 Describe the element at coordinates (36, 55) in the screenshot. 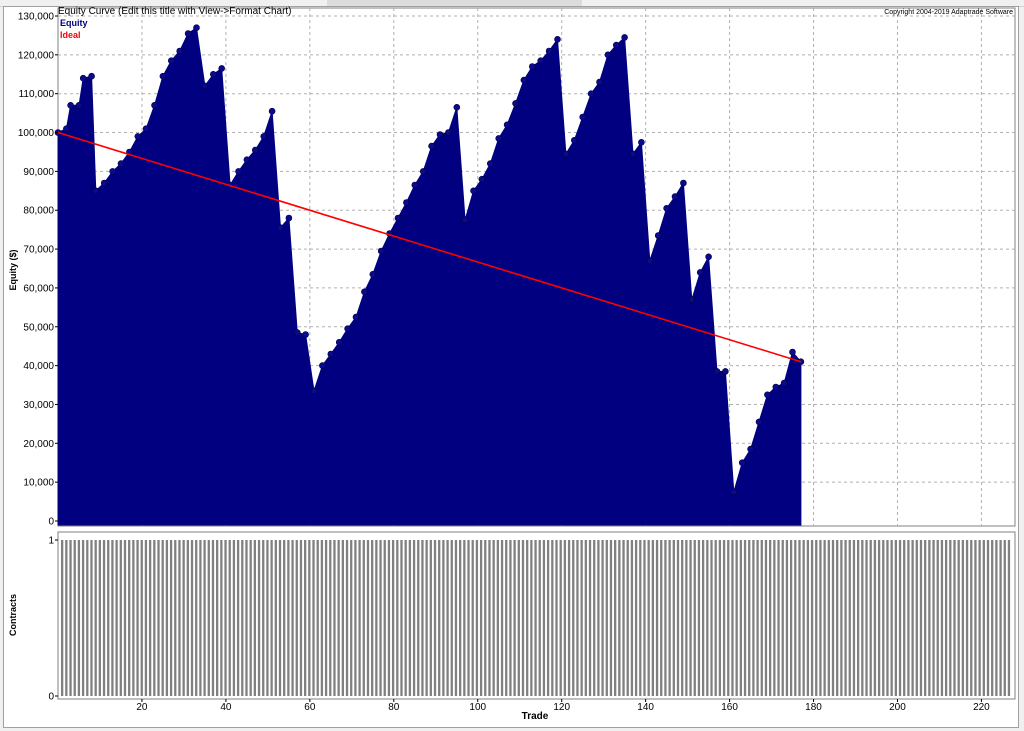

I see `y-tick-label: 120,000` at that location.